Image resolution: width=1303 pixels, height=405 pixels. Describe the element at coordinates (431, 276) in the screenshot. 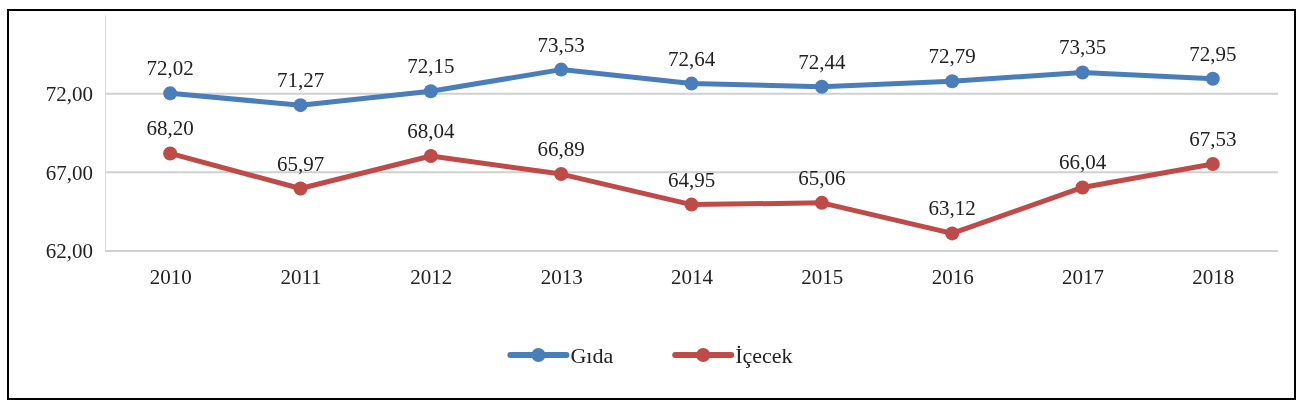

I see `x-tick-label: 2012` at that location.